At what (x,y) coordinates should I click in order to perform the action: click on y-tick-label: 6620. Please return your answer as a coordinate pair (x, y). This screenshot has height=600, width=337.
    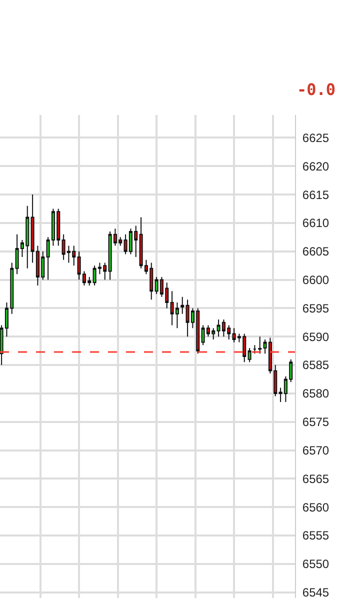
    Looking at the image, I should click on (316, 166).